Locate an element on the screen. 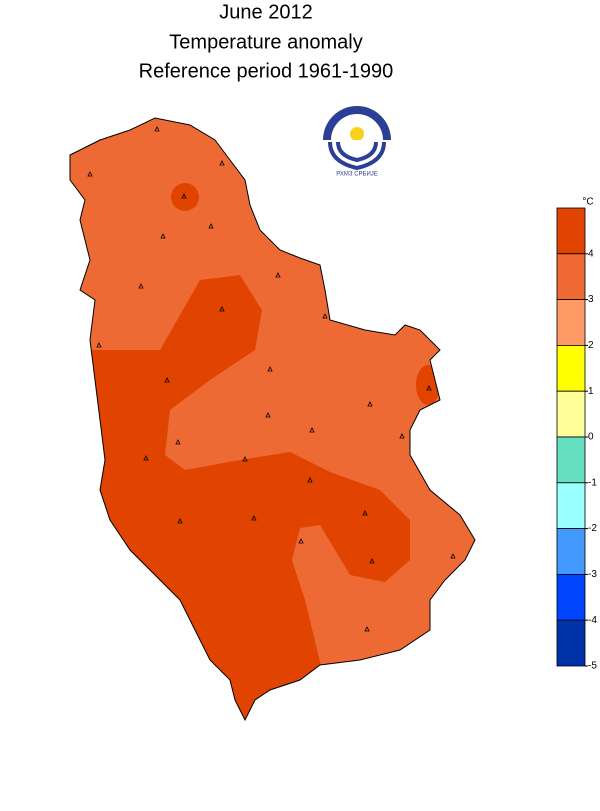 This screenshot has width=600, height=811. title-line: June 2012 is located at coordinates (265, 12).